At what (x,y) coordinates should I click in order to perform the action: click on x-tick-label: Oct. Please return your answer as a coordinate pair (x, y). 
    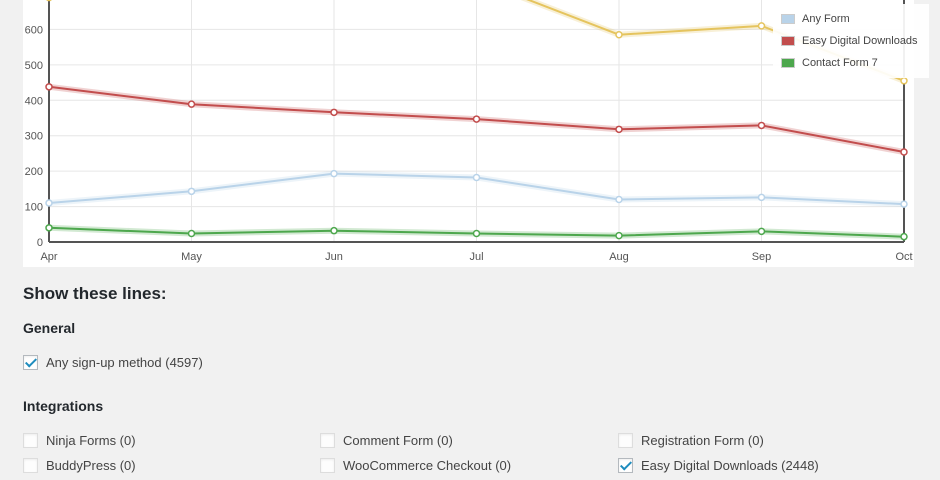
    Looking at the image, I should click on (903, 257).